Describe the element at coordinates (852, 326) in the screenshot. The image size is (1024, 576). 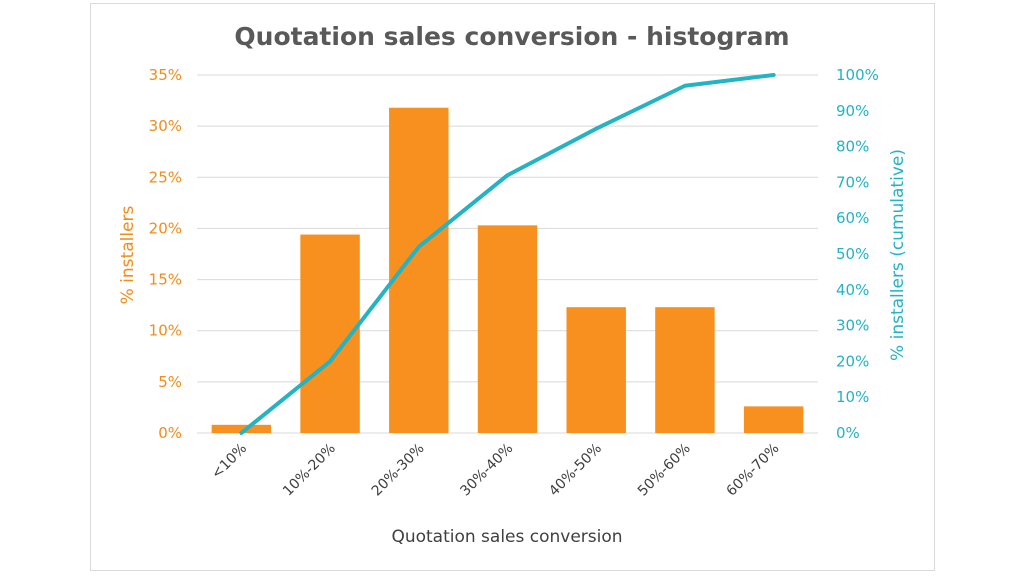
I see `right-tick-label: 30%` at that location.